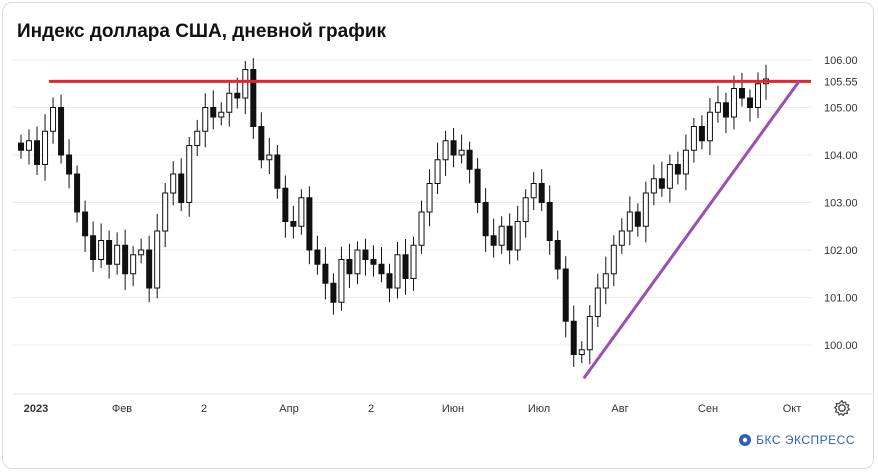 This screenshot has height=473, width=878. What do you see at coordinates (792, 409) in the screenshot?
I see `x-tick-label: Окт` at bounding box center [792, 409].